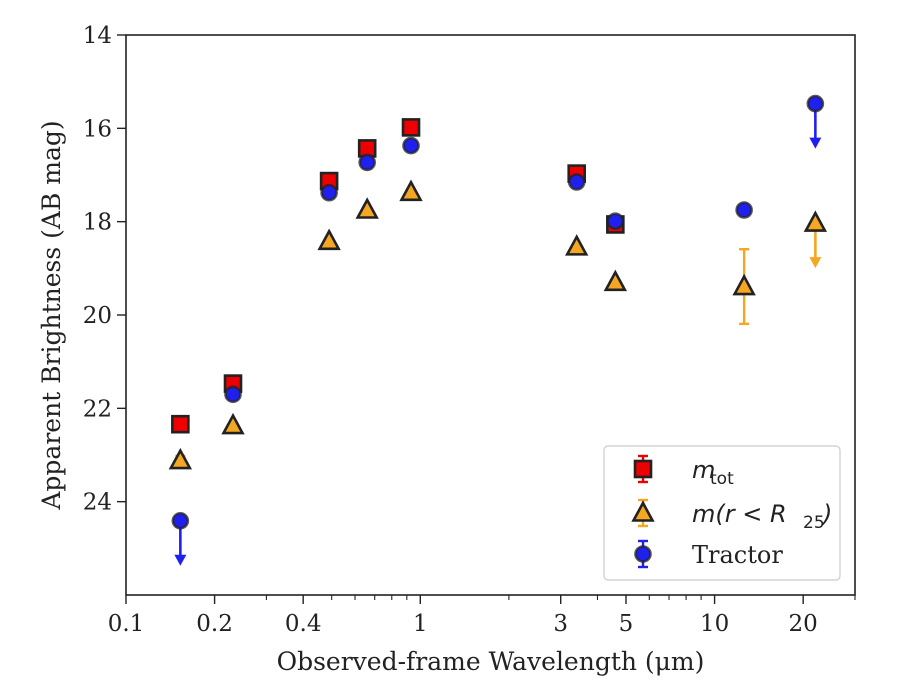  I want to click on x-tick-label: 0.4, so click(303, 624).